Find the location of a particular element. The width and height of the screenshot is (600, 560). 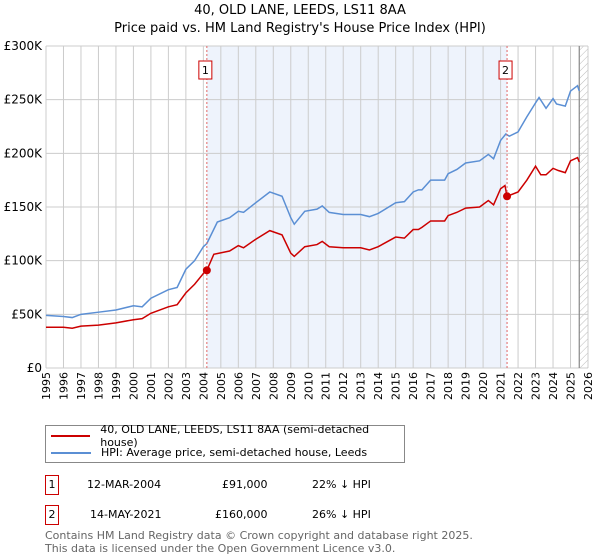

x-tick-label: 2007 is located at coordinates (256, 386).